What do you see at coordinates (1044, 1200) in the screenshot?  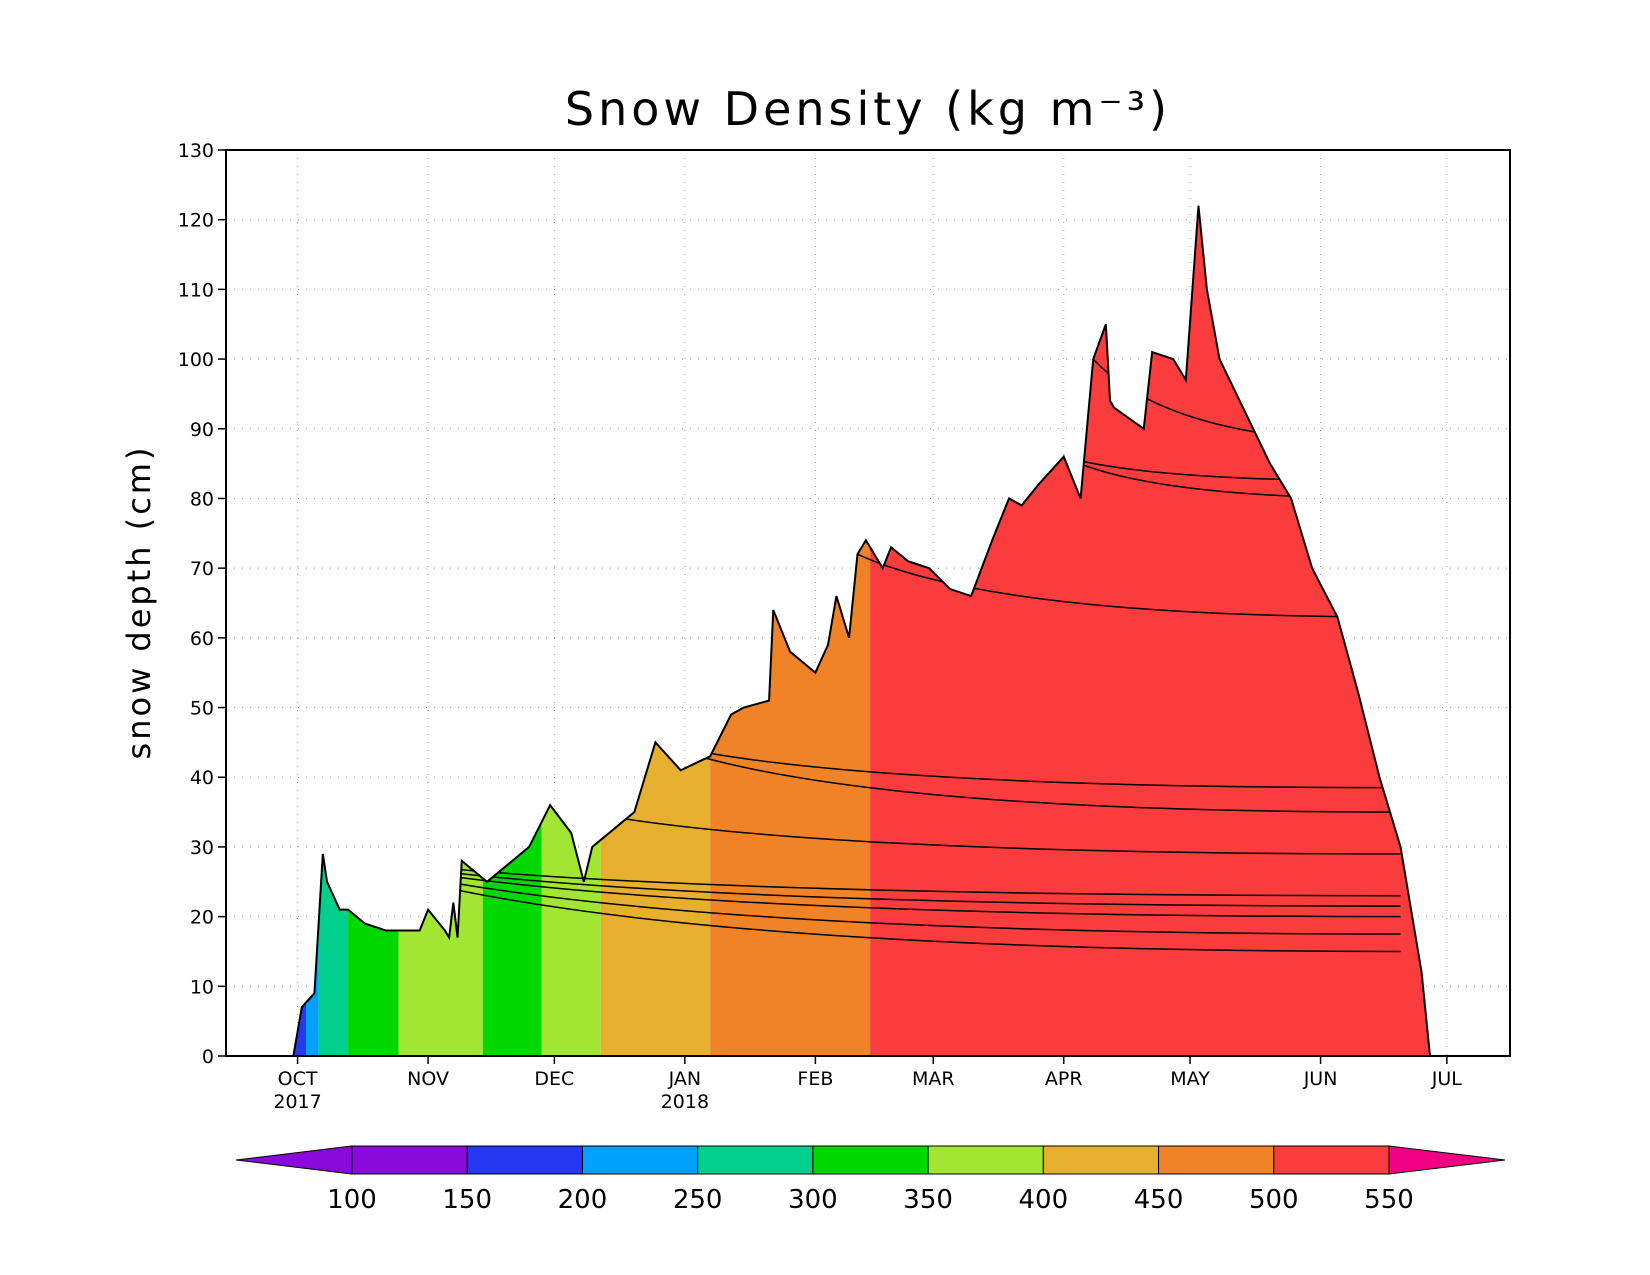 I see `colorbar-label: 400` at bounding box center [1044, 1200].